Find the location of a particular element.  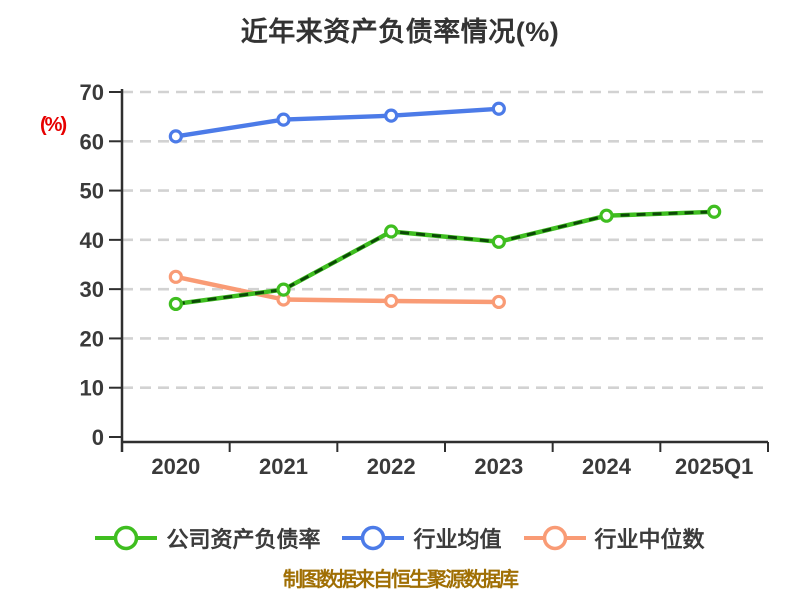

x-tick-label-2023: 2023 is located at coordinates (498, 466).